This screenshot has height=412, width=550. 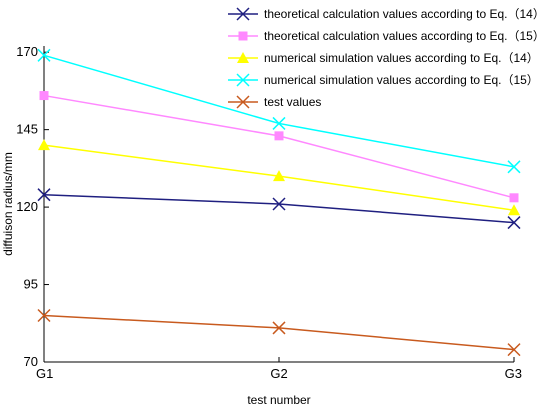 I want to click on x-tick-label: G1, so click(x=44, y=373).